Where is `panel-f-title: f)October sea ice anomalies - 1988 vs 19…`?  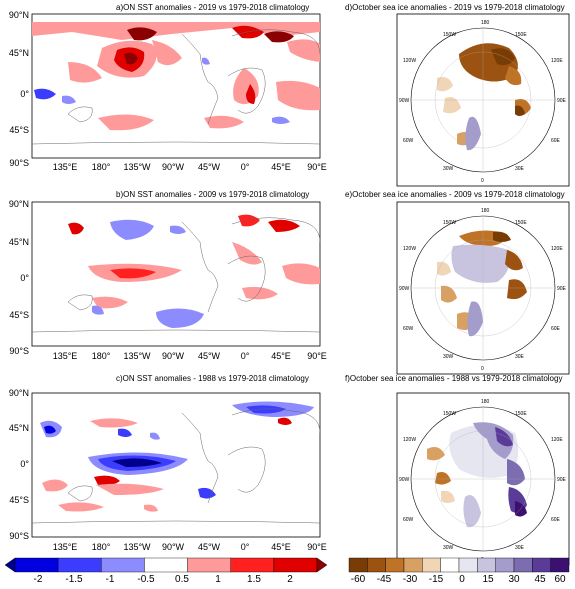 panel-f-title: f)October sea ice anomalies - 1988 vs 19… is located at coordinates (454, 378).